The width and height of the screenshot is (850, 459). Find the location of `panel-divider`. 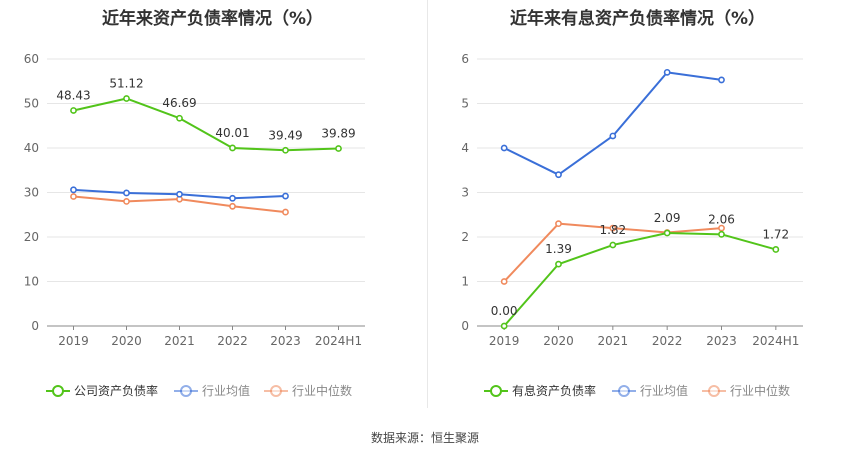

panel-divider is located at coordinates (427, 204).